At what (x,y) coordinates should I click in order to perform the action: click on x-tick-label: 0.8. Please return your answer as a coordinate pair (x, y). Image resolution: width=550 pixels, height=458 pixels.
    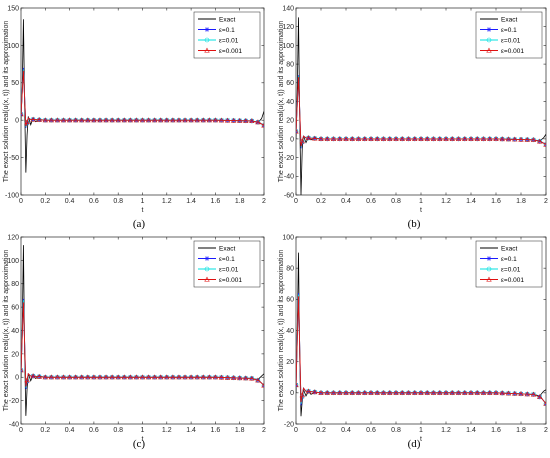
    Looking at the image, I should click on (118, 430).